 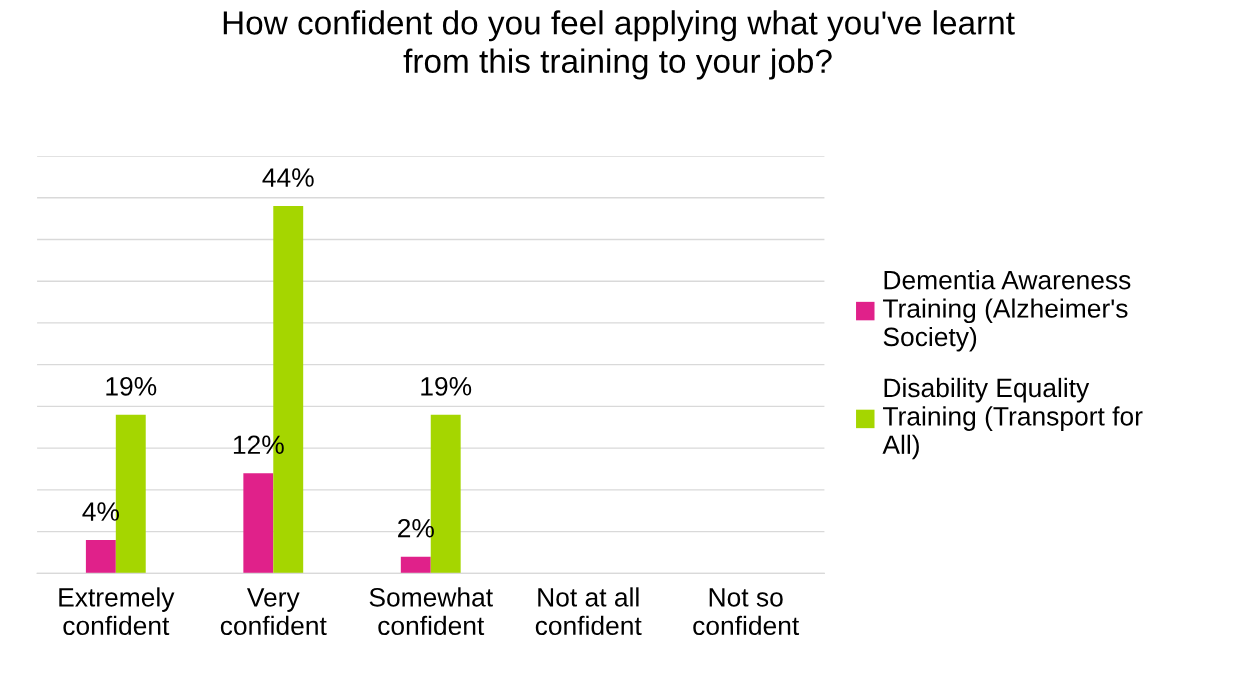 What do you see at coordinates (117, 611) in the screenshot?
I see `x-tick-label: Extremely confident` at bounding box center [117, 611].